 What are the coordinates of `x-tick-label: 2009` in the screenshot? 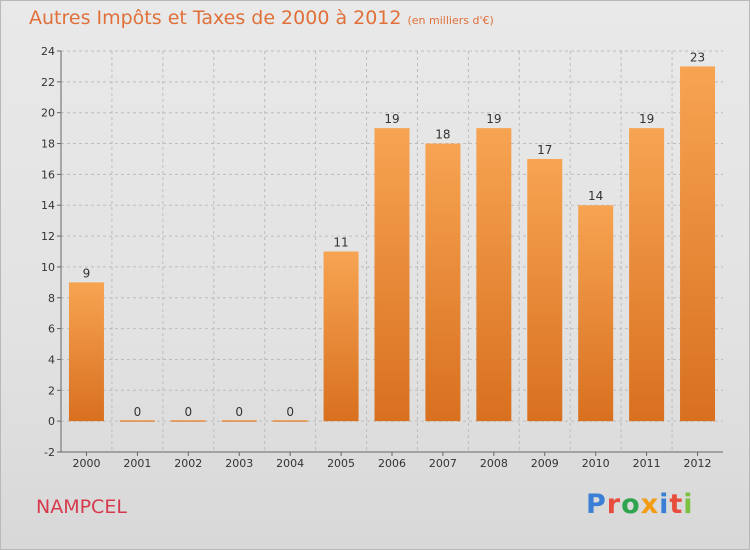 It's located at (545, 463).